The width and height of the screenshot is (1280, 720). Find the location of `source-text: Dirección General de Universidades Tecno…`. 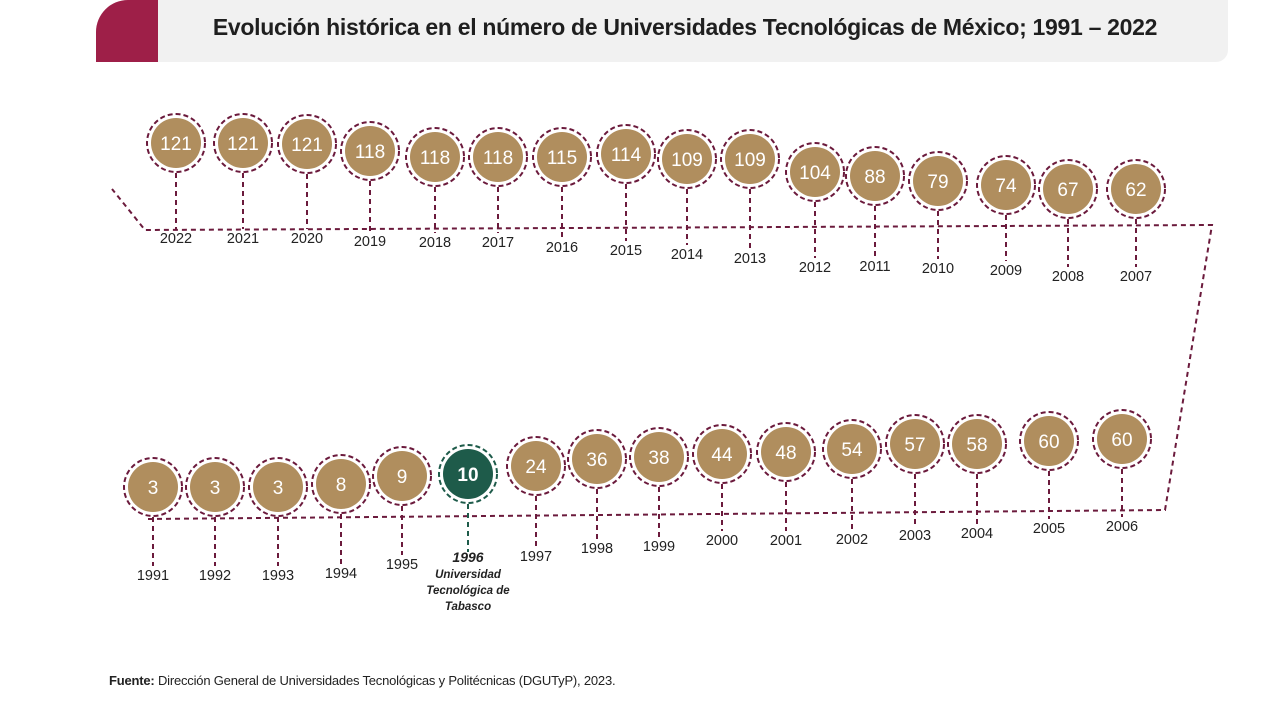

source-text: Dirección General de Universidades Tecno… is located at coordinates (386, 680).